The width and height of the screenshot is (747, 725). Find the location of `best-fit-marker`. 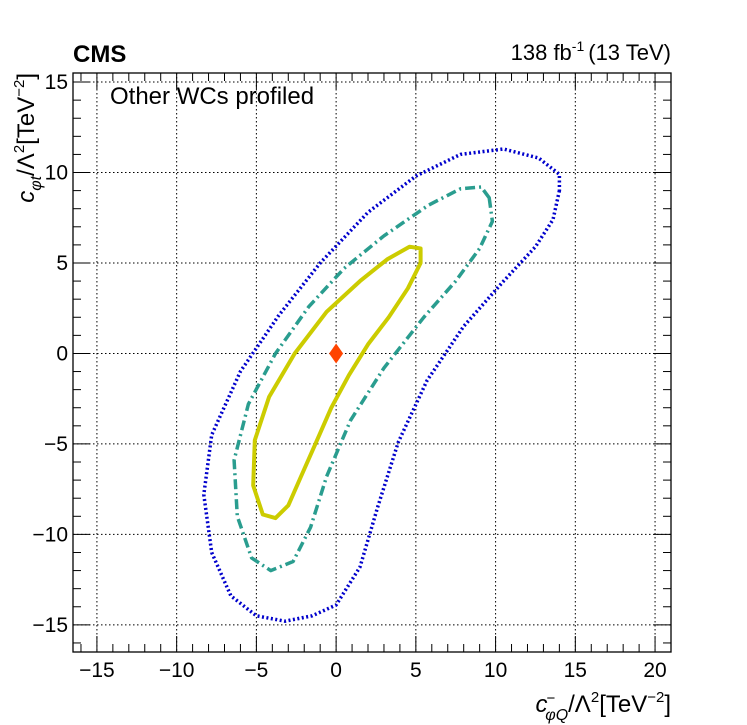

best-fit-marker is located at coordinates (336, 353).